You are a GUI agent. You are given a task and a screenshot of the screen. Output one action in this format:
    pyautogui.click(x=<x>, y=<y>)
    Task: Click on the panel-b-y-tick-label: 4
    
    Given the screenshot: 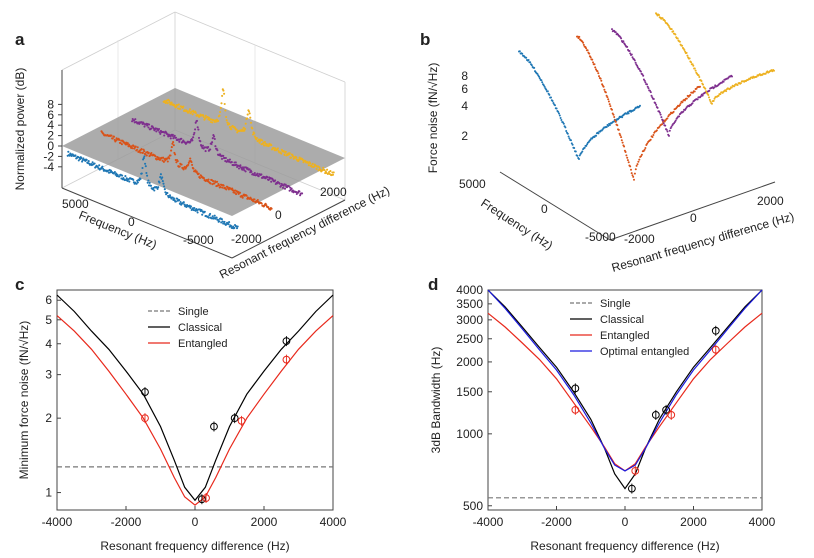 What is the action you would take?
    pyautogui.click(x=464, y=106)
    